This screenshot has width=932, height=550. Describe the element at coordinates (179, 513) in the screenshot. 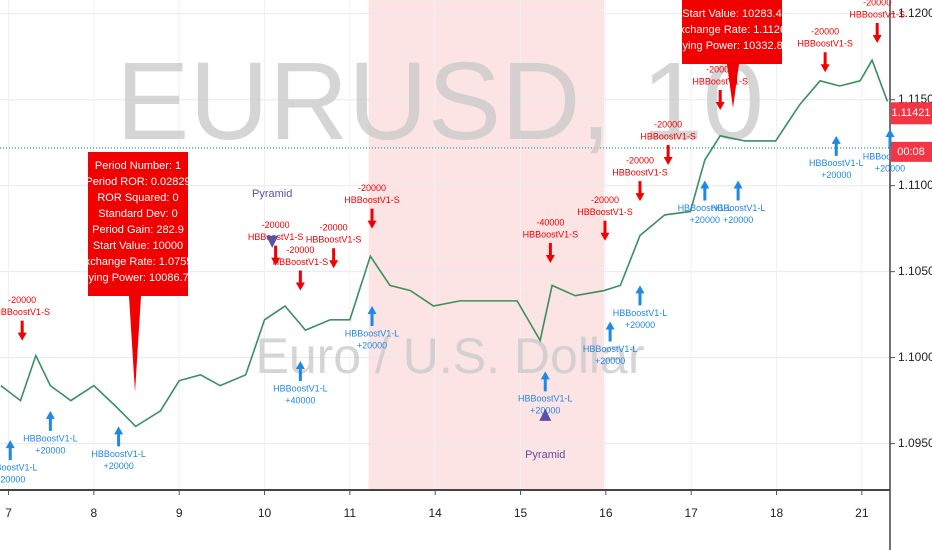

I see `x-tick-label: 9` at that location.